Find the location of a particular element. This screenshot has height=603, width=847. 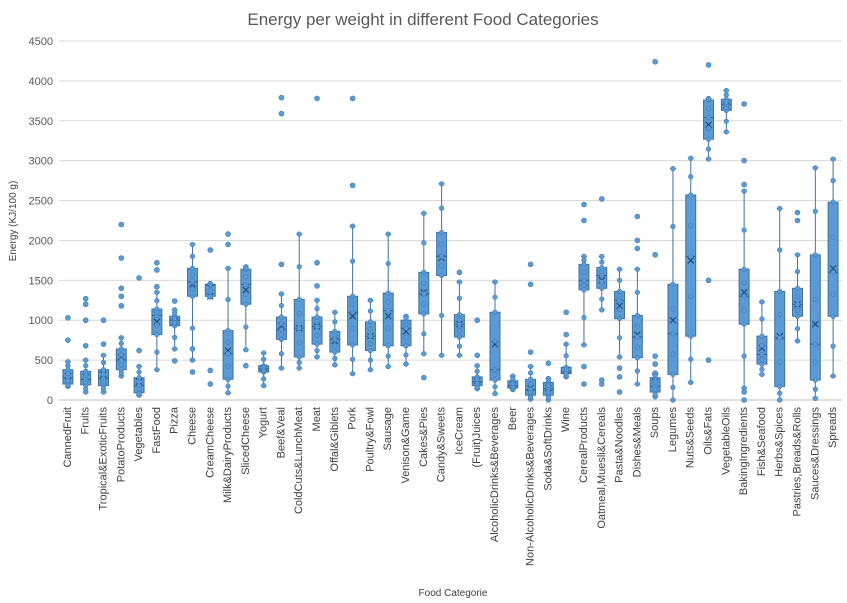

y-tick-label-0: 0 is located at coordinates (50, 401).